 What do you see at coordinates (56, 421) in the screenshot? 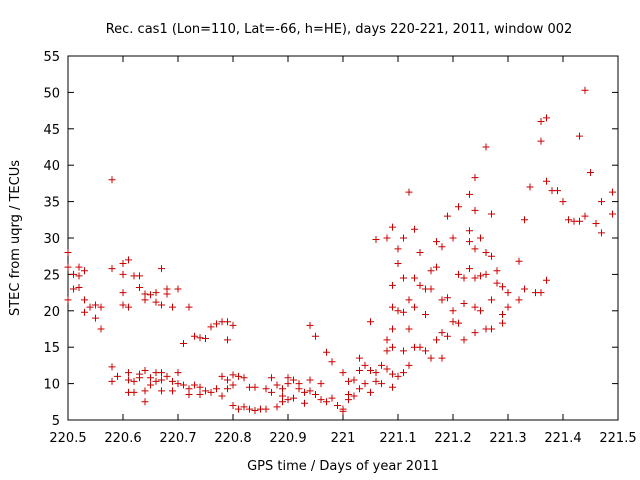
I see `y-tick-label: 5` at bounding box center [56, 421].